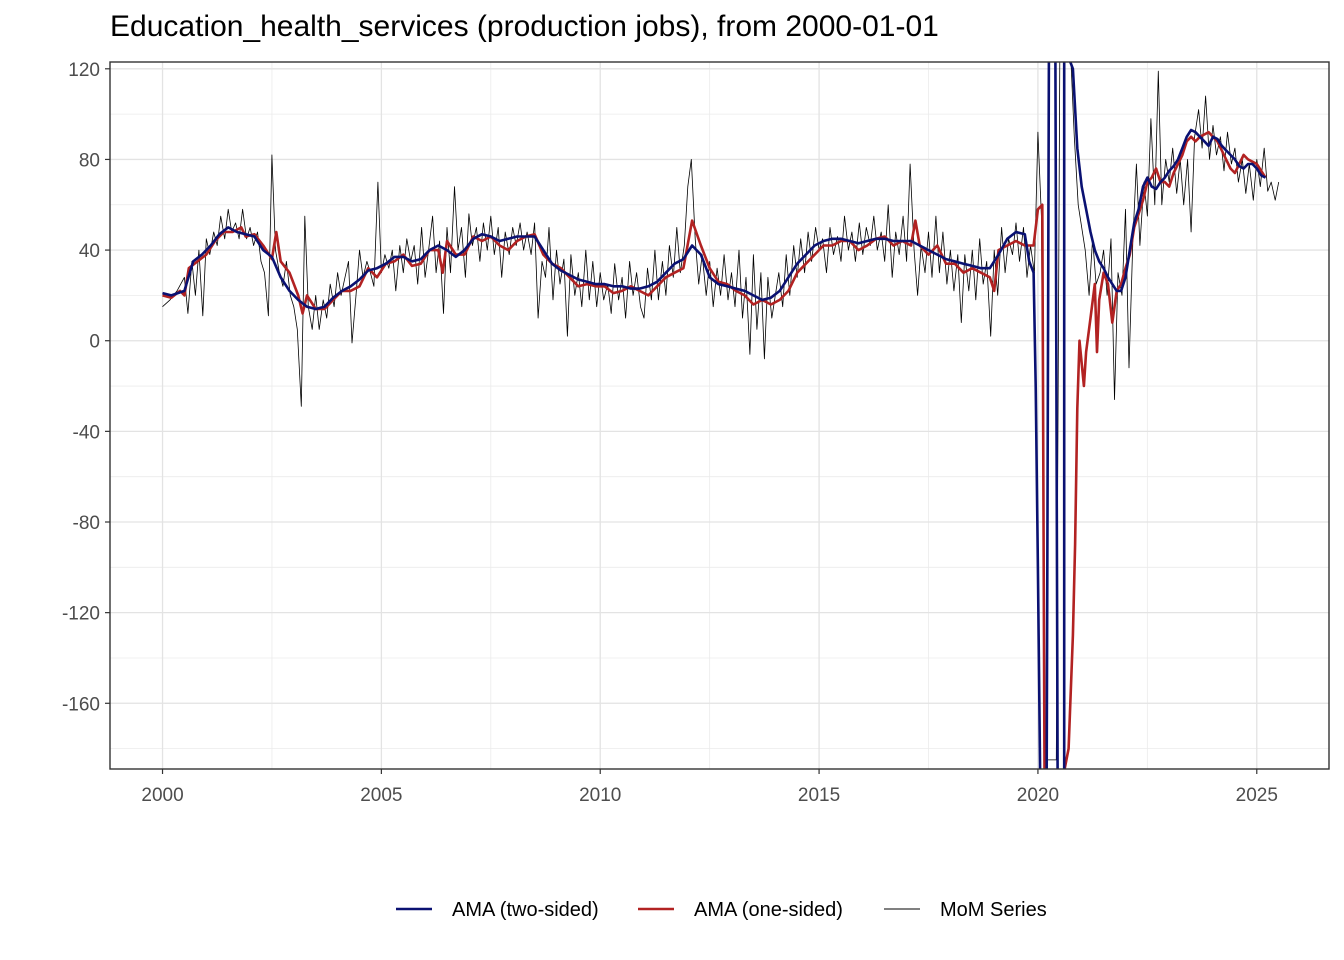 The image size is (1344, 960). Describe the element at coordinates (94, 342) in the screenshot. I see `y-tick-label: 0` at that location.